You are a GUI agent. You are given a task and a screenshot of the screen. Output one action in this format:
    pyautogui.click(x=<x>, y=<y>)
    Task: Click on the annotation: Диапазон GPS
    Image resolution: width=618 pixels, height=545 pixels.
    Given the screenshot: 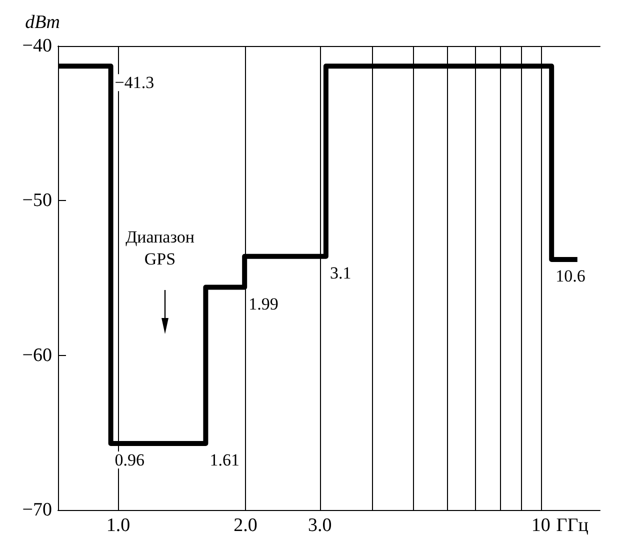 What is the action you would take?
    pyautogui.click(x=160, y=248)
    